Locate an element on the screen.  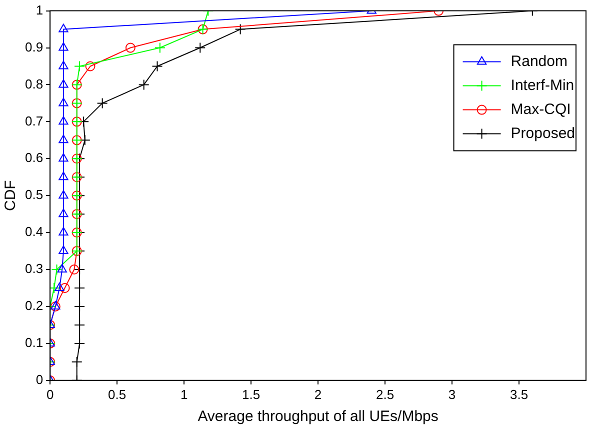
legend-label: Interf-Min is located at coordinates (542, 85).